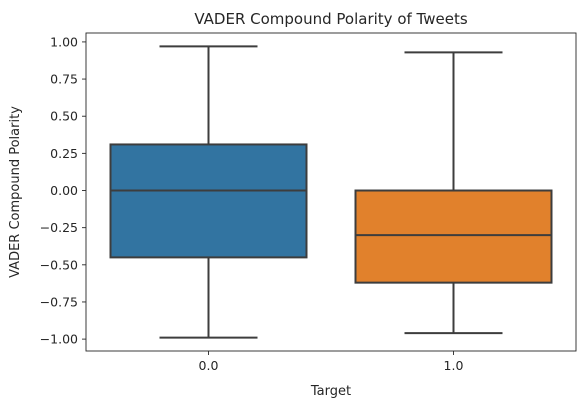 The height and width of the screenshot is (407, 585). Describe the element at coordinates (331, 362) in the screenshot. I see `x-axis: 0.0 1.0` at that location.